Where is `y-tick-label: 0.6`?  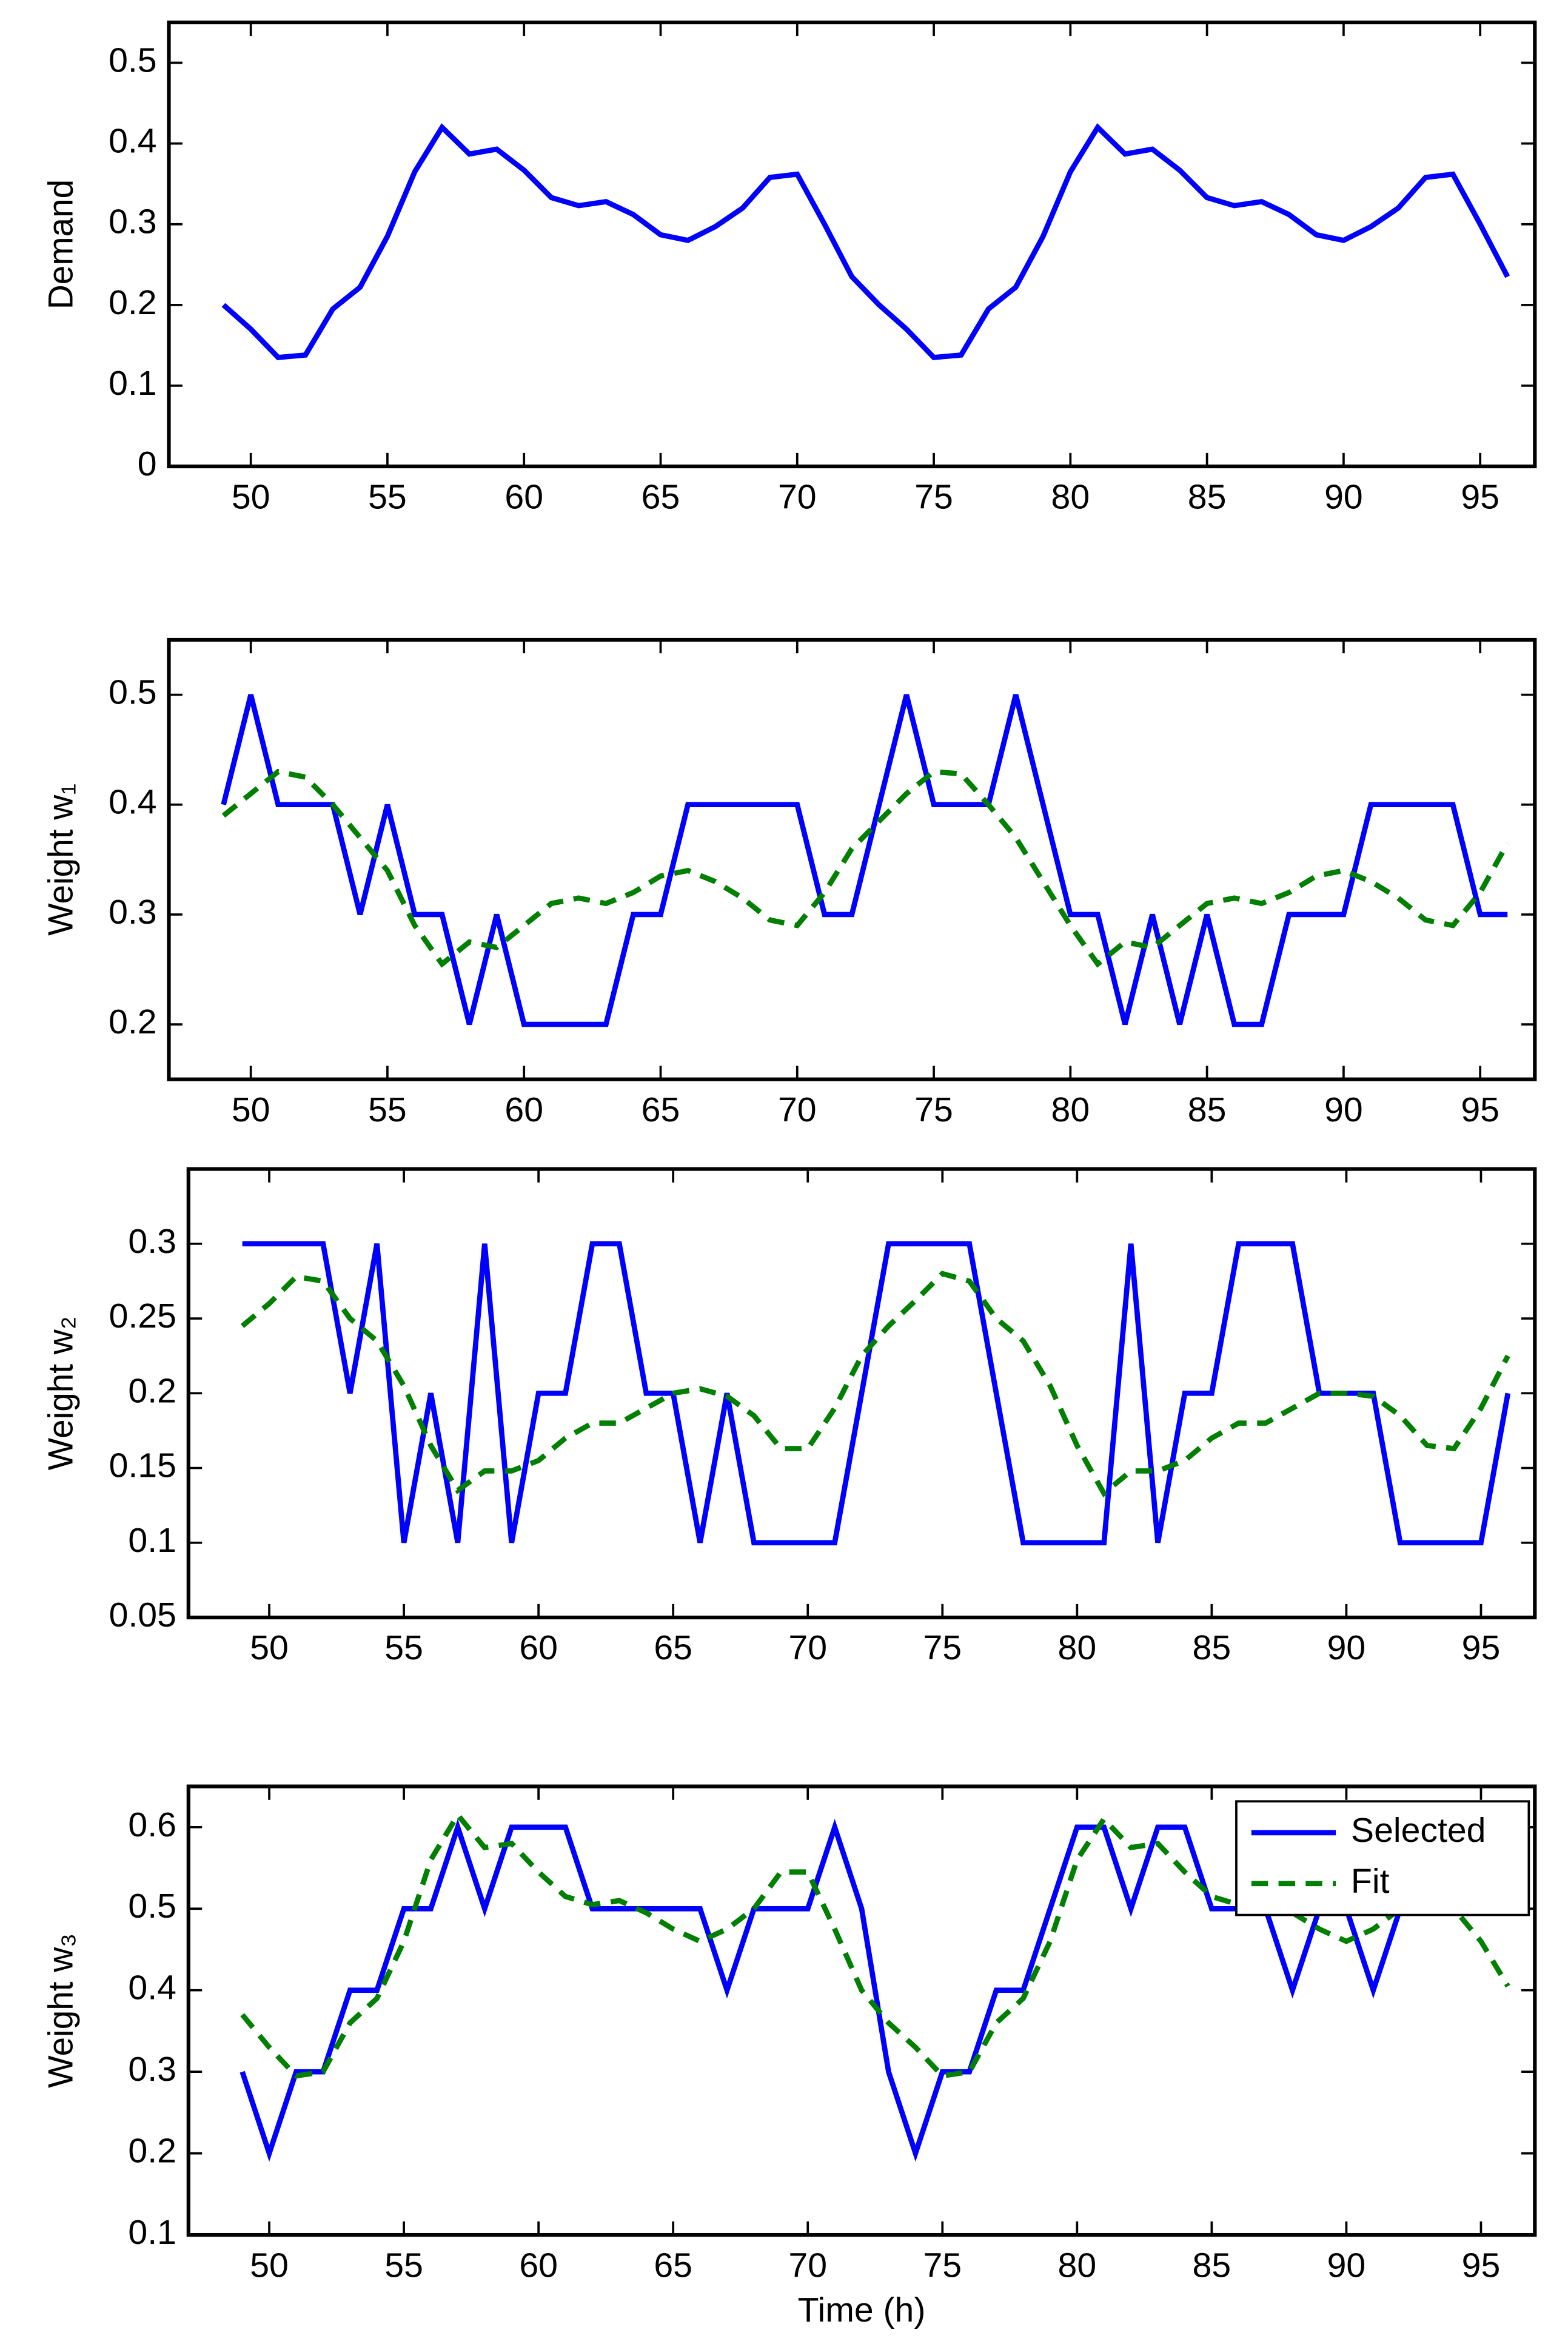 y-tick-label: 0.6 is located at coordinates (152, 1824).